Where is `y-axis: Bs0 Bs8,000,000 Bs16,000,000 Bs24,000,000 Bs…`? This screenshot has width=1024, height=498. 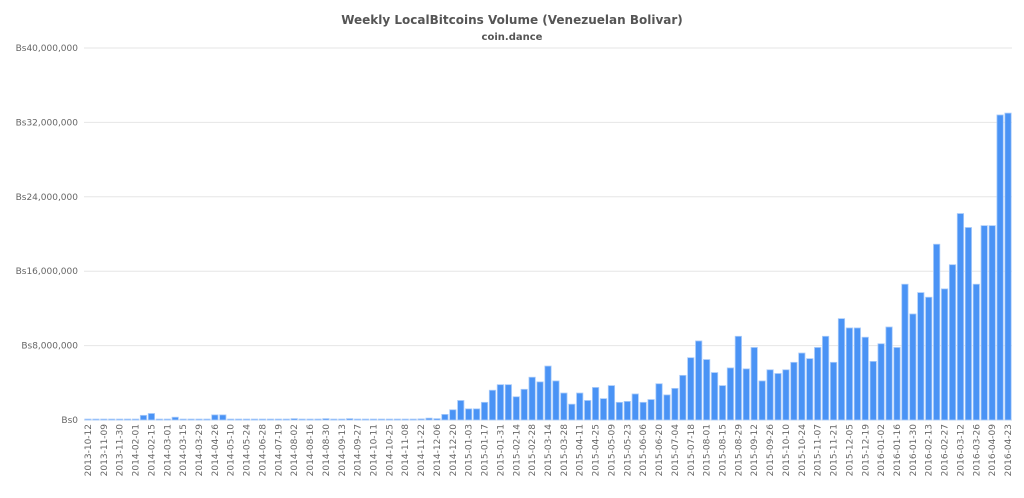
y-axis: Bs0 Bs8,000,000 Bs16,000,000 Bs24,000,000 Bs… is located at coordinates (47, 235).